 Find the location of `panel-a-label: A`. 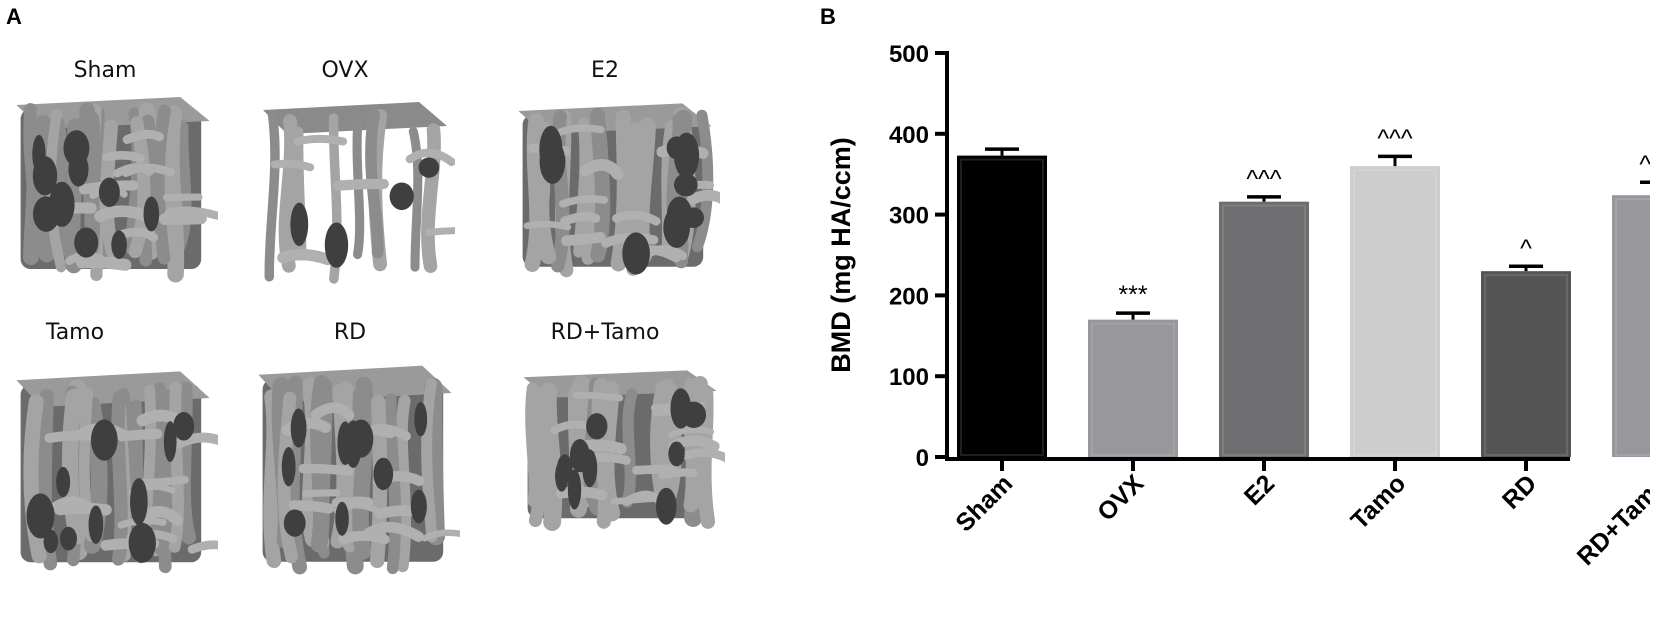

panel-a-label: A is located at coordinates (14, 16).